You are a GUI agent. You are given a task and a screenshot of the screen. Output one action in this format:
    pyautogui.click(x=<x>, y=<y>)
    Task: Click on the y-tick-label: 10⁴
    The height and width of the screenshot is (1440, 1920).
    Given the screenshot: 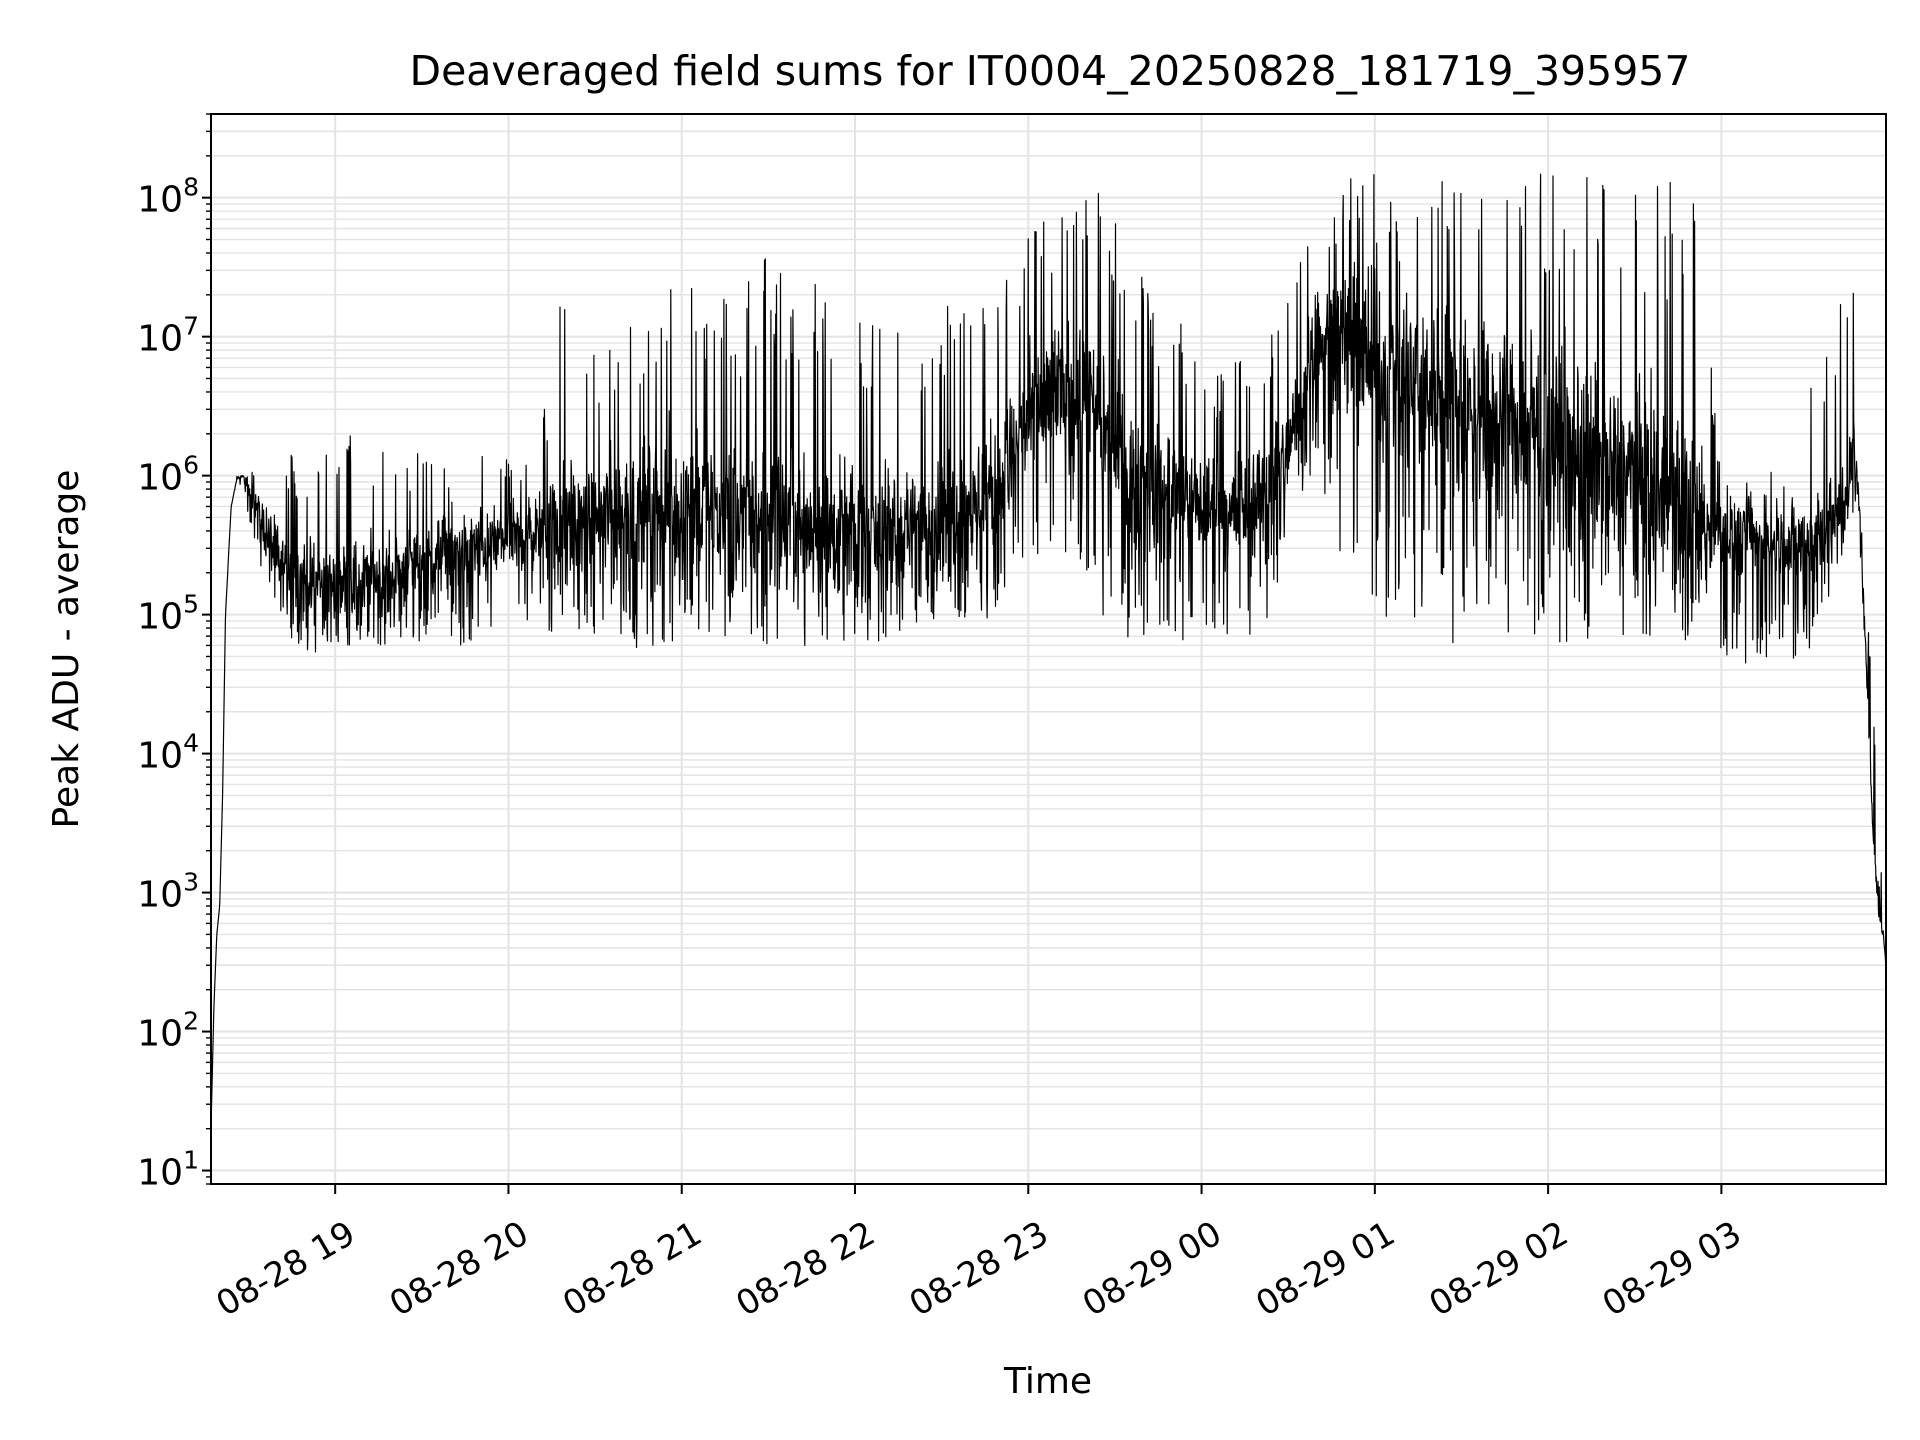 What is the action you would take?
    pyautogui.click(x=168, y=753)
    